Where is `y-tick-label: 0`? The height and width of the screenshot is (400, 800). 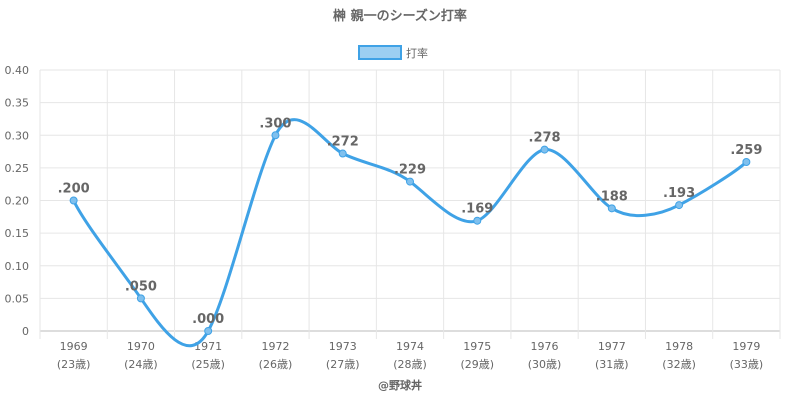 y-tick-label: 0 is located at coordinates (25, 331).